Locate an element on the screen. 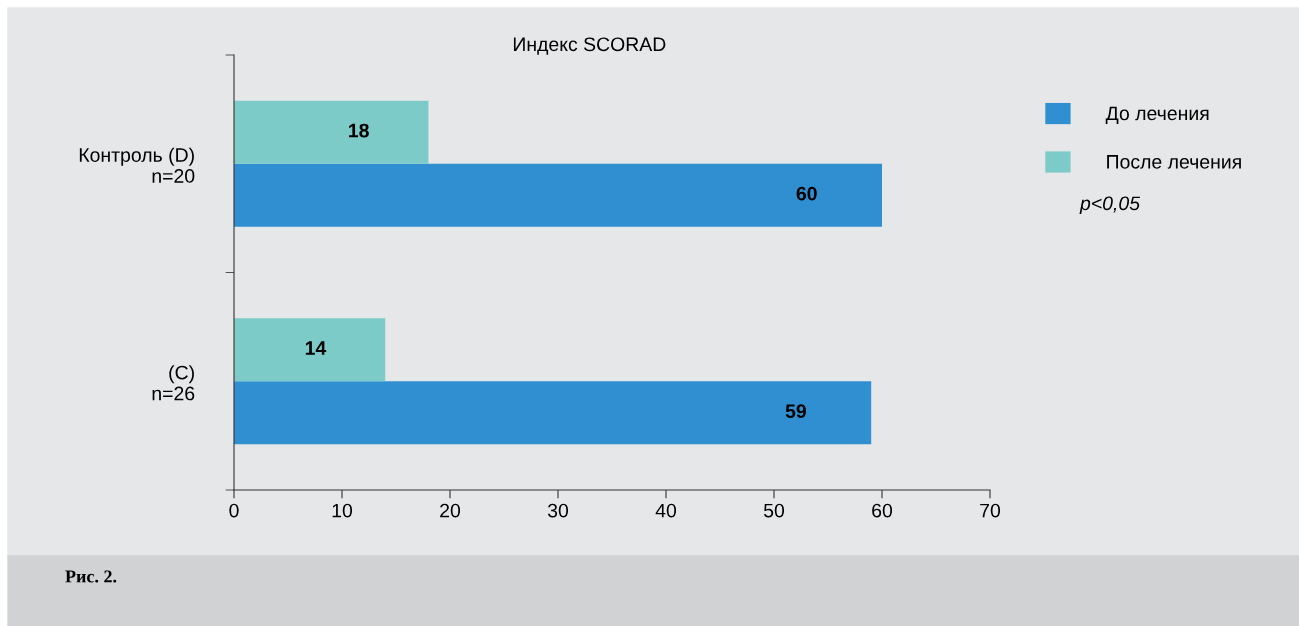  legend-label: После лечения is located at coordinates (1174, 162).